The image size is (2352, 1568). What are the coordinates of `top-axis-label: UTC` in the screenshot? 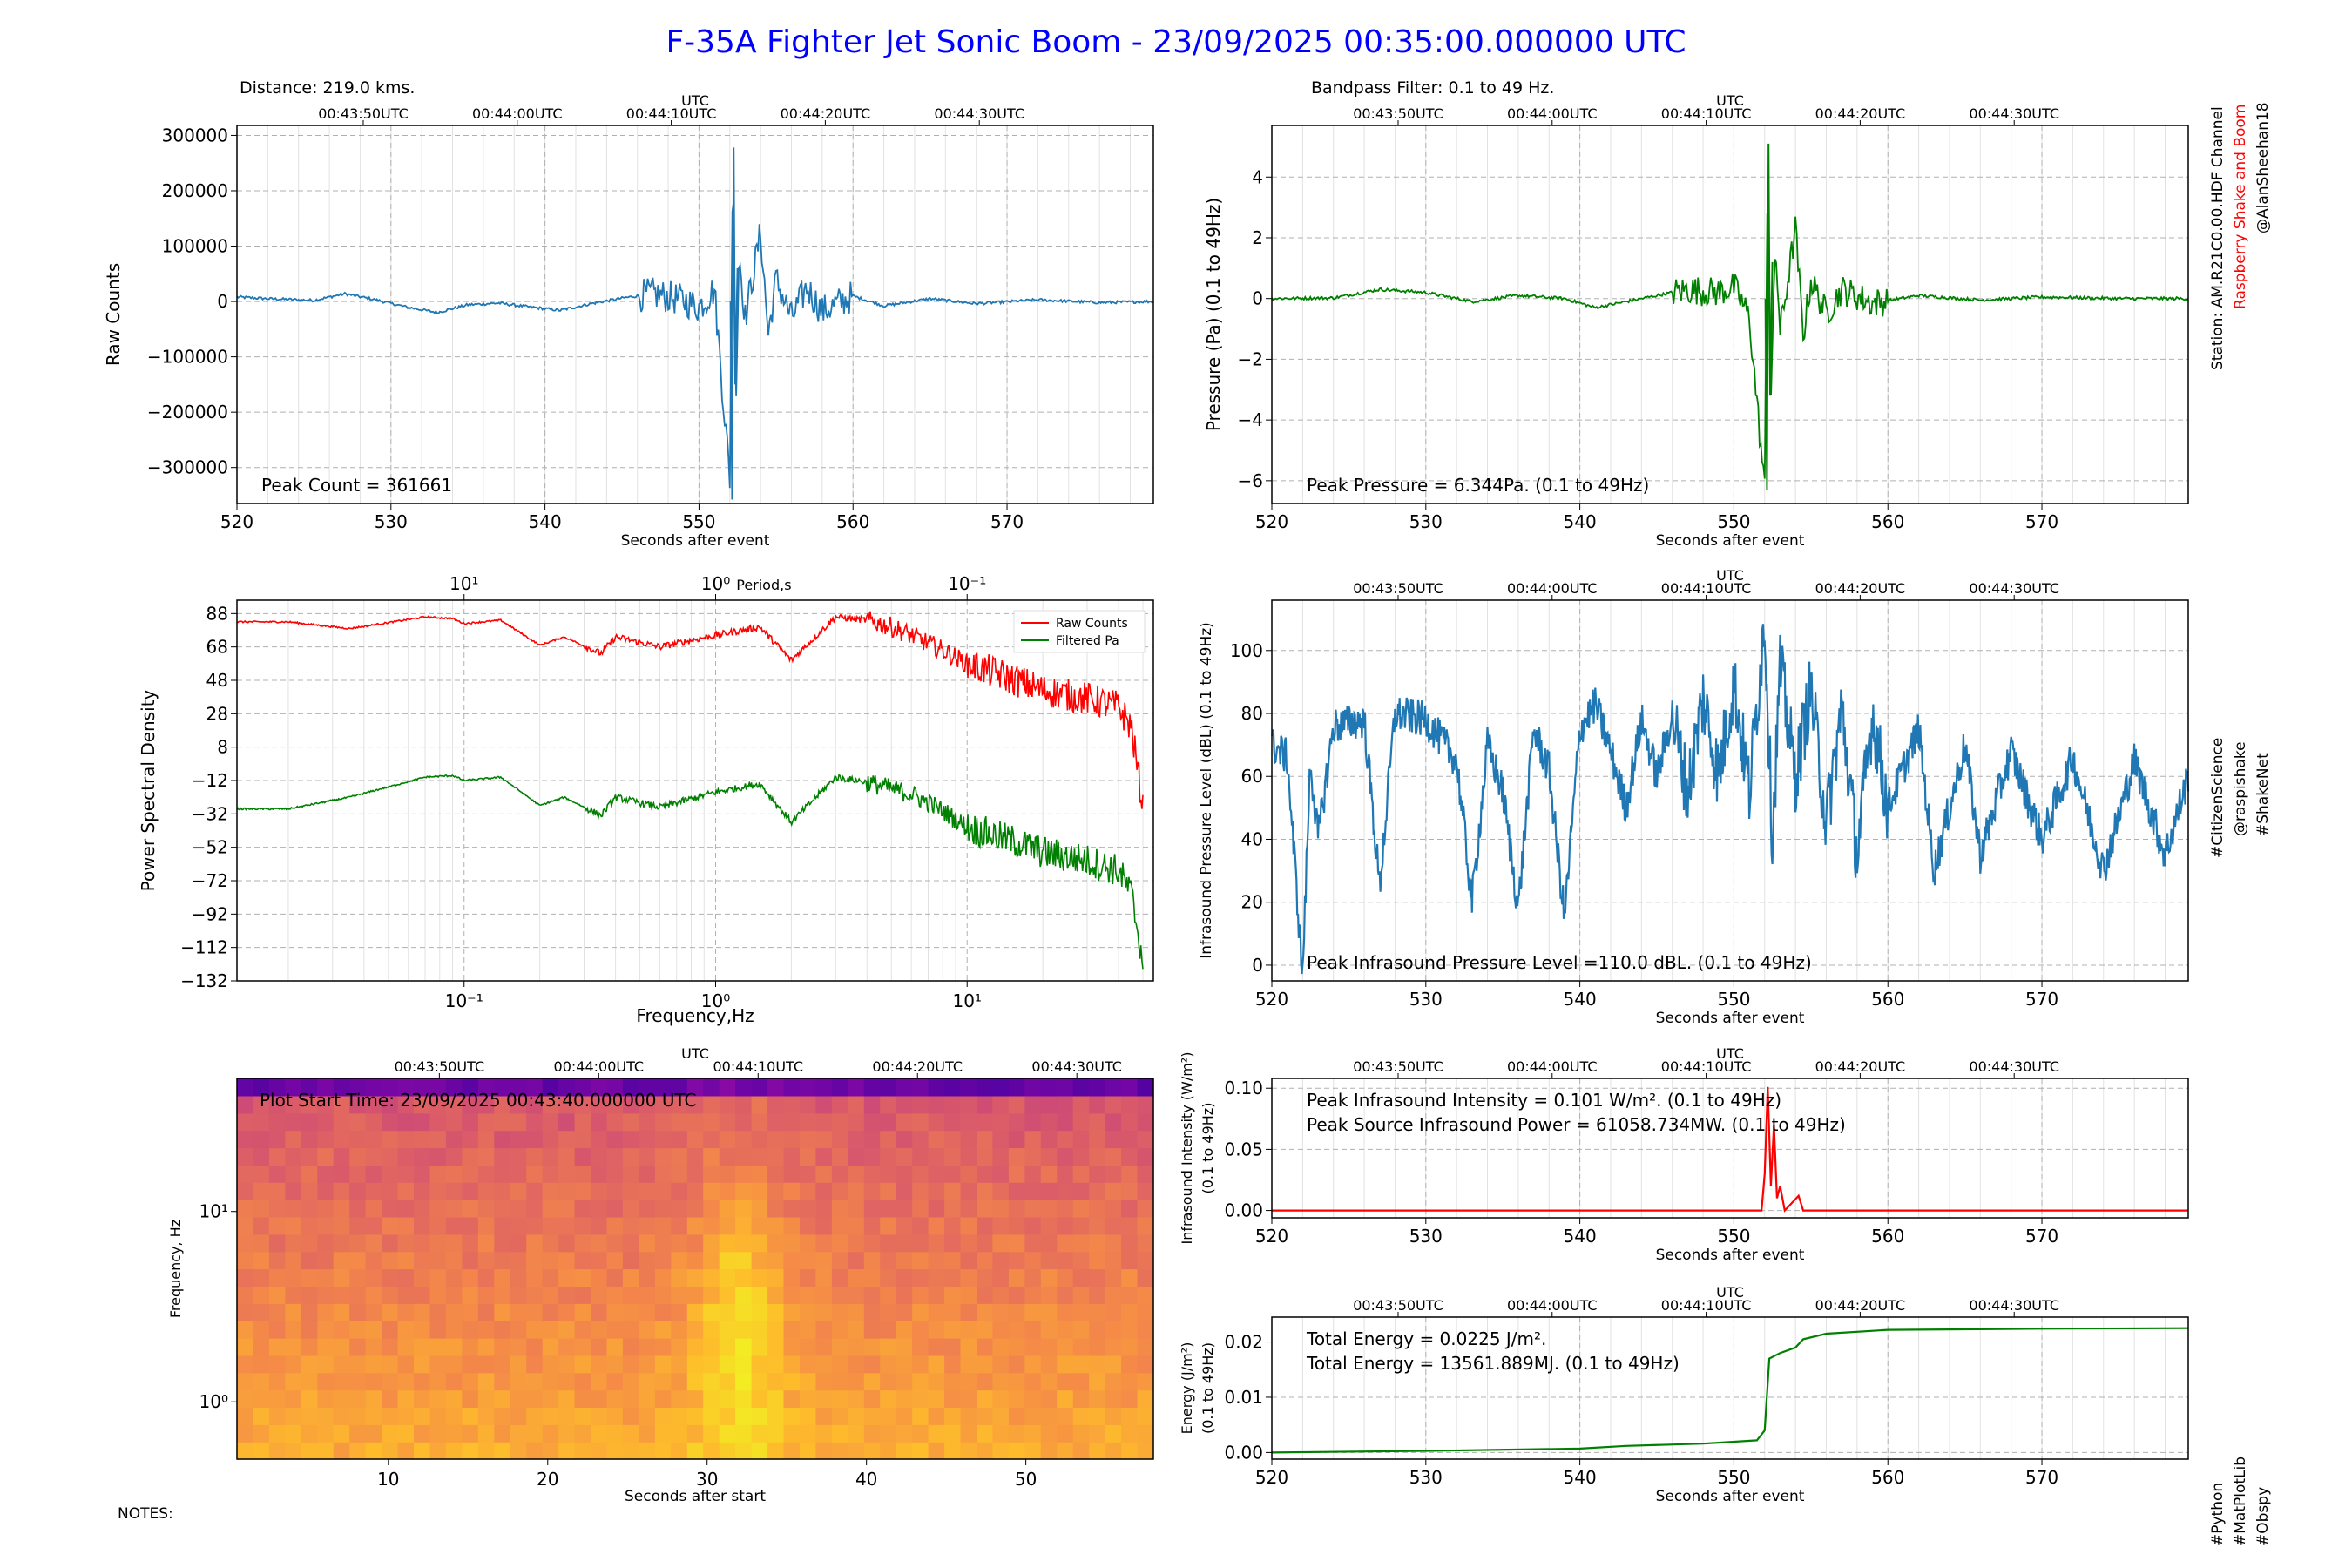 It's located at (695, 1054).